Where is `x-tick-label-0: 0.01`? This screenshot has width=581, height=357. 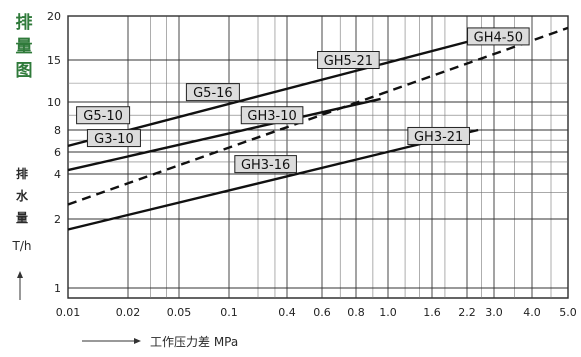 x-tick-label-0: 0.01 is located at coordinates (68, 312).